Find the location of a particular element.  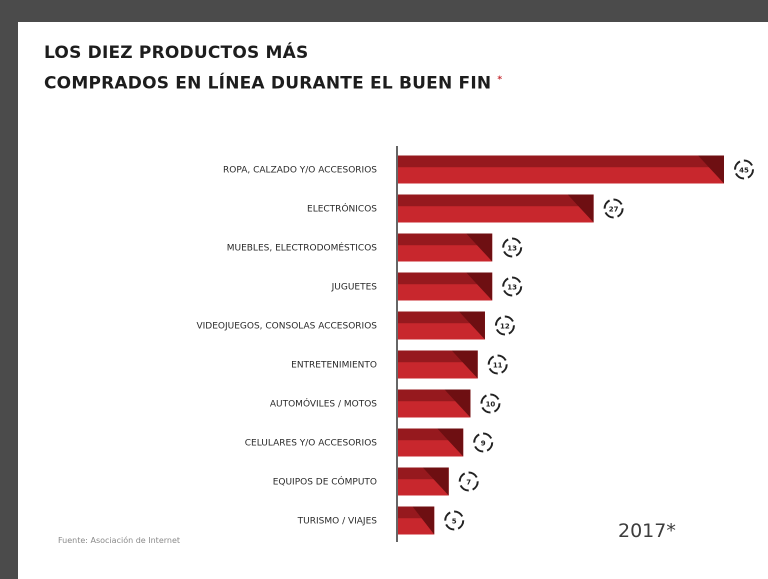

category-label: ELECTRÓNICOS is located at coordinates (342, 209).